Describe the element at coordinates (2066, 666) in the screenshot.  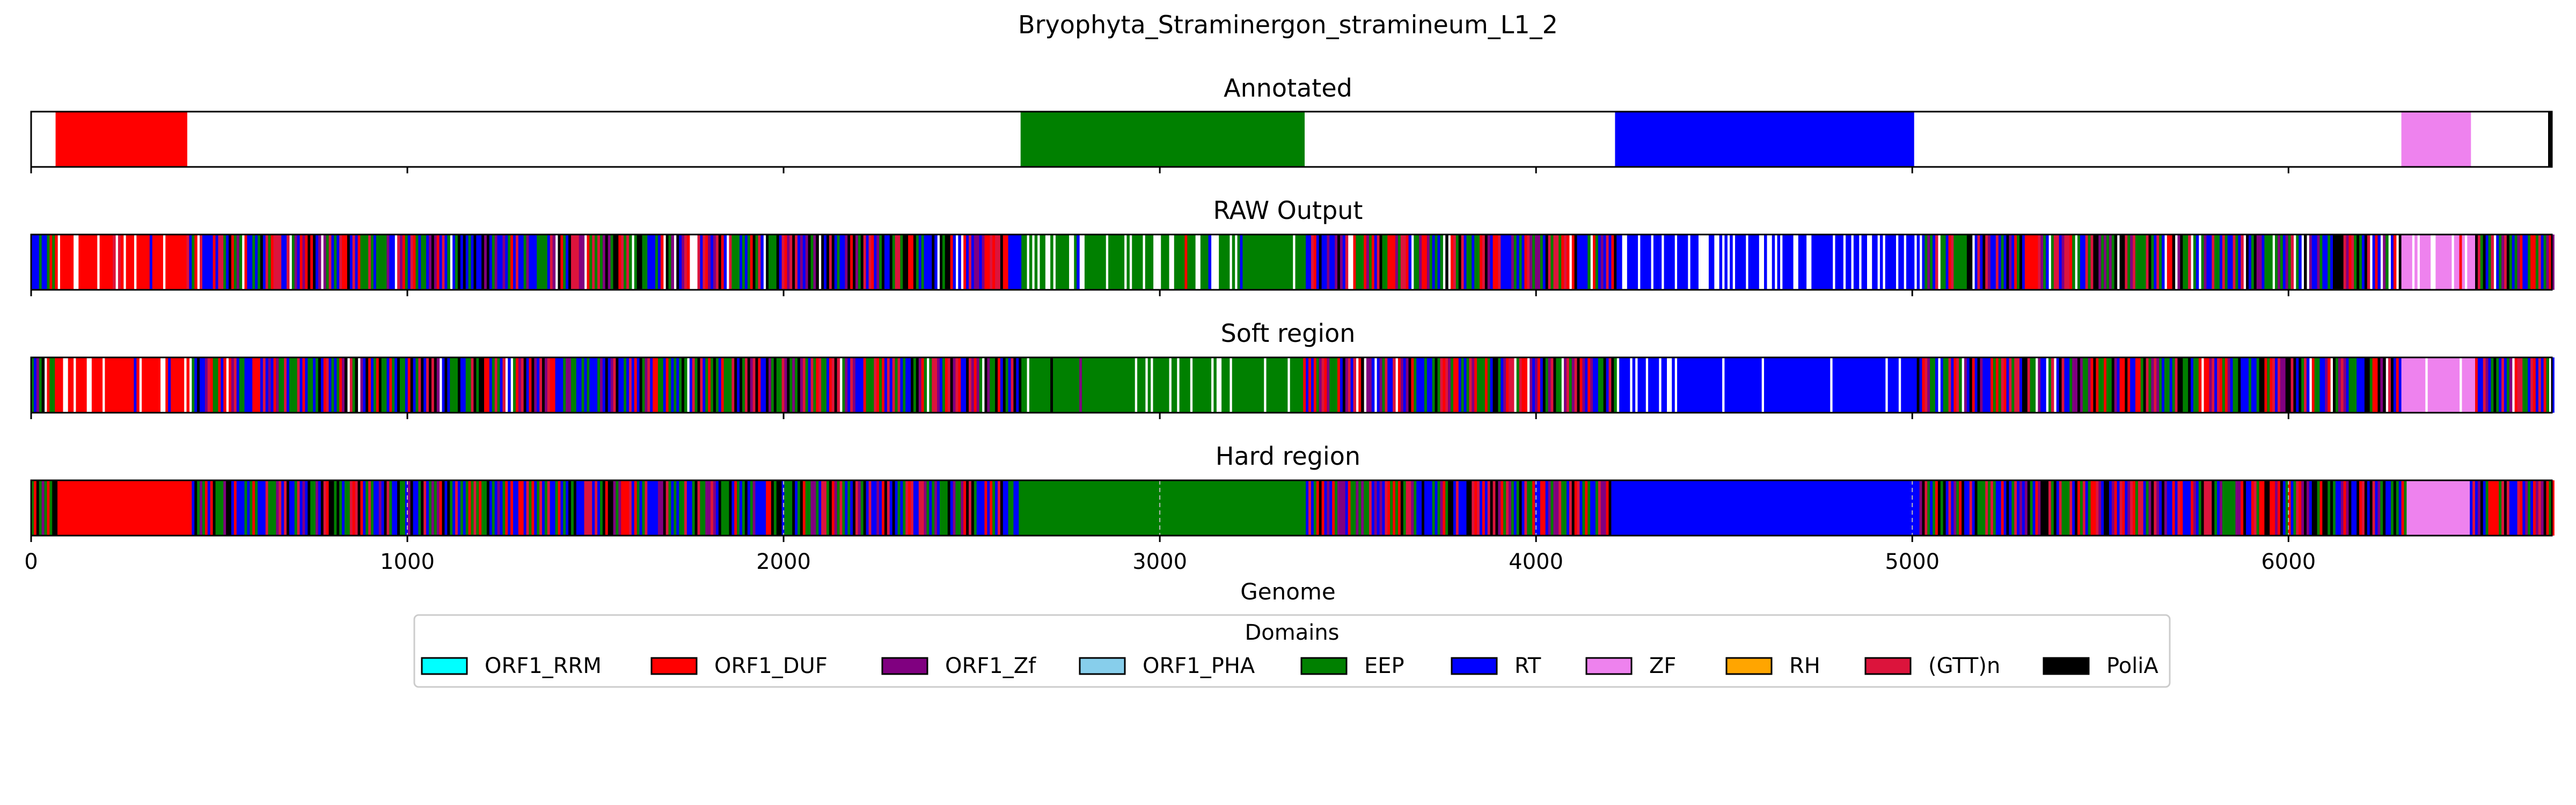
I see `legend-swatch` at that location.